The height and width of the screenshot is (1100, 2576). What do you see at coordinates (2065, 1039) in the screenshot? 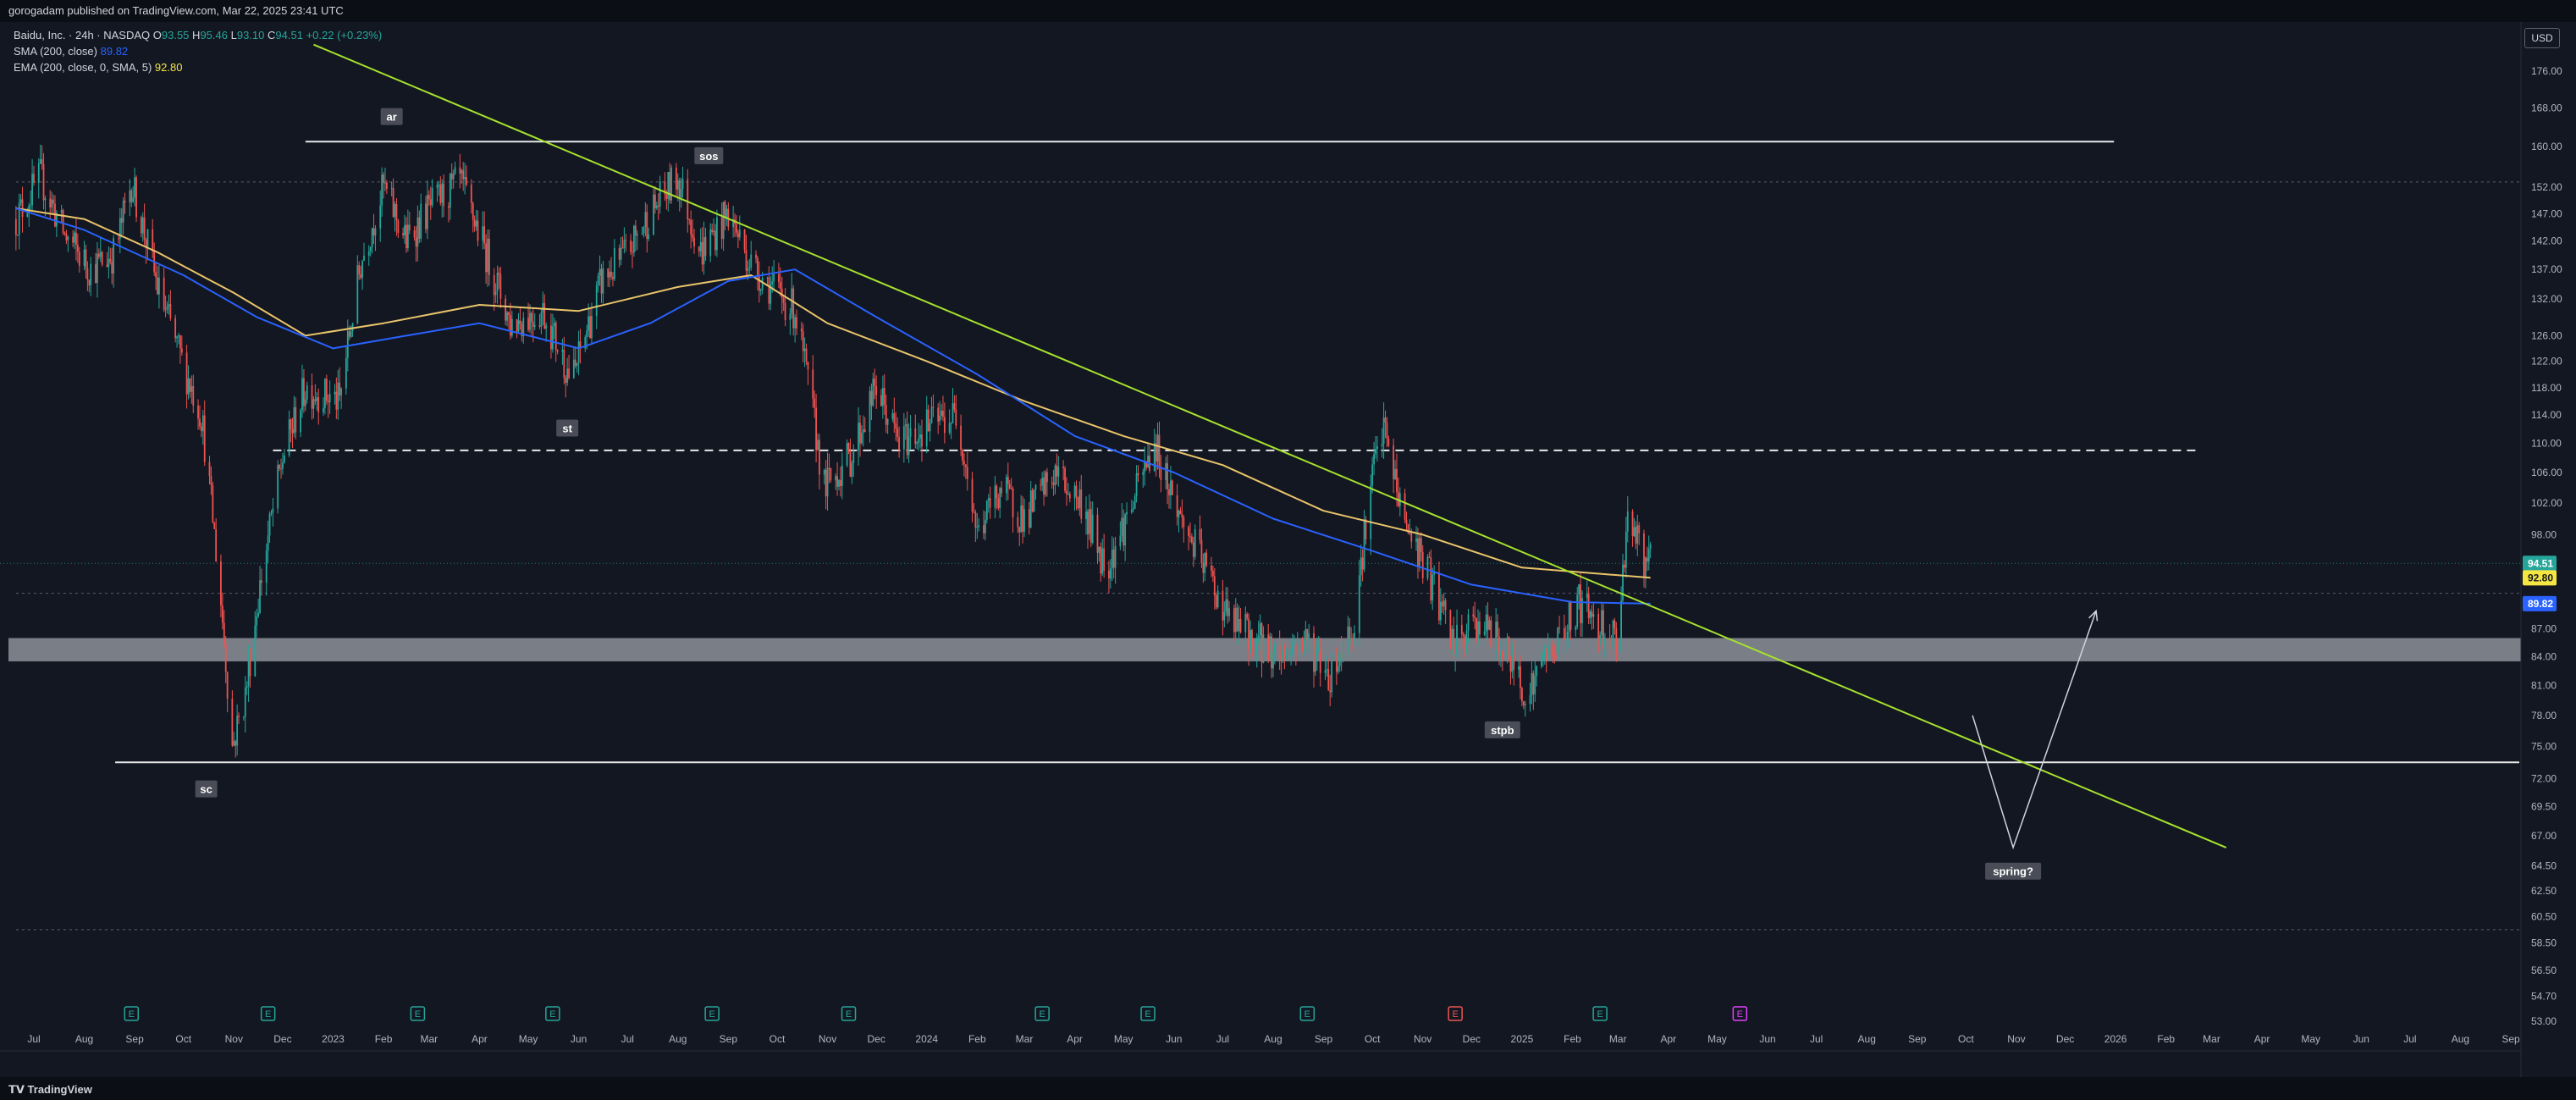
I see `time-tick: Dec` at bounding box center [2065, 1039].